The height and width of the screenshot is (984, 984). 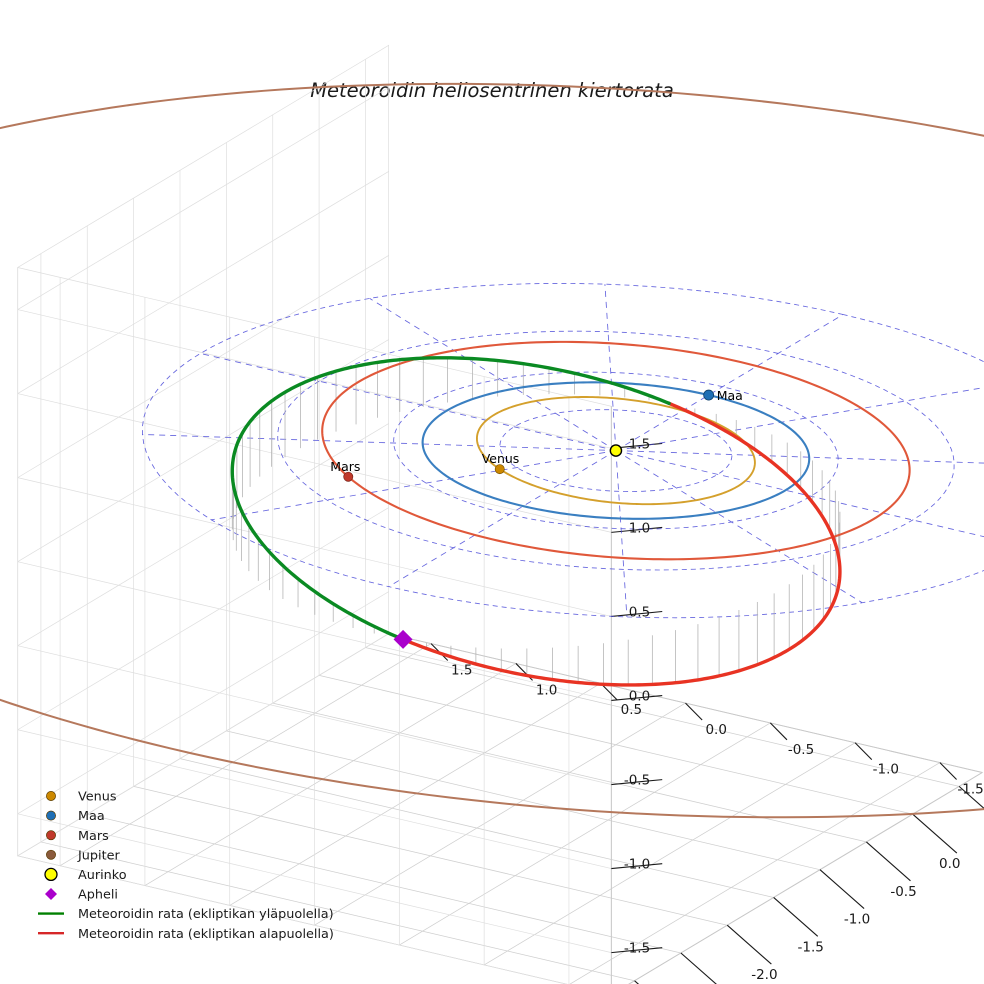 What do you see at coordinates (637, 949) in the screenshot?
I see `z-tick-label: -1.5` at bounding box center [637, 949].